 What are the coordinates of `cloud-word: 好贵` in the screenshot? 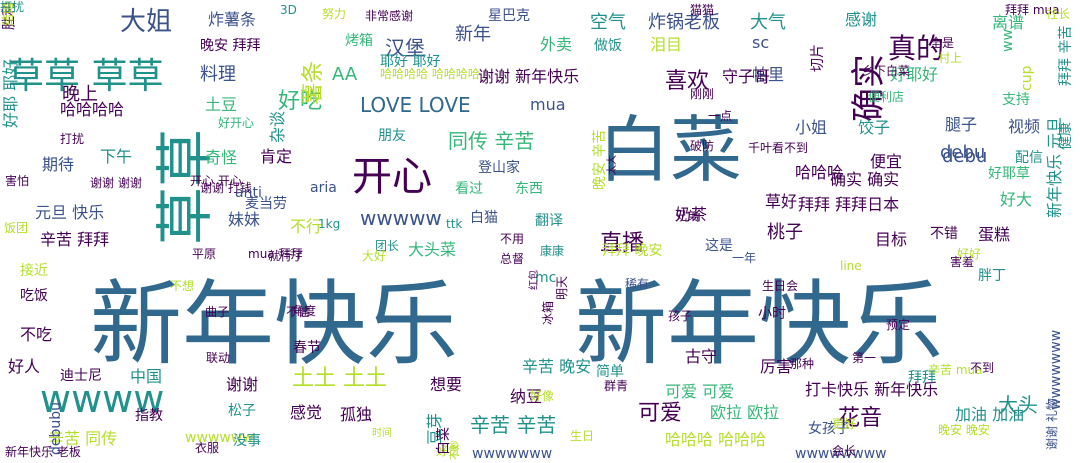 It's located at (448, 451).